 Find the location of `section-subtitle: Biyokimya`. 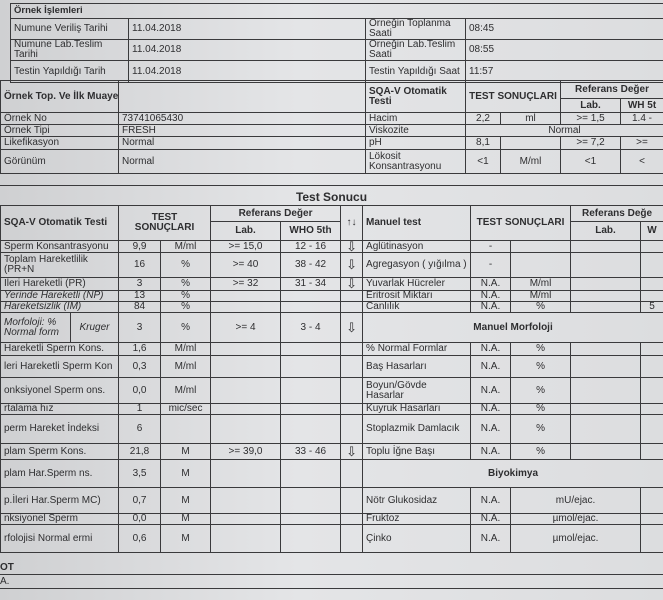

section-subtitle: Biyokimya is located at coordinates (512, 473).